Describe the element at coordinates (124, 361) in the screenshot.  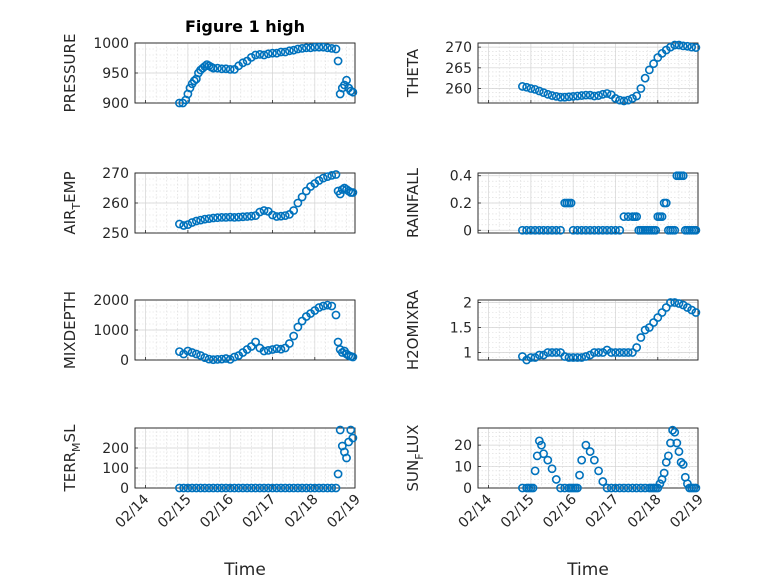
I see `y-tick-label: 0` at that location.